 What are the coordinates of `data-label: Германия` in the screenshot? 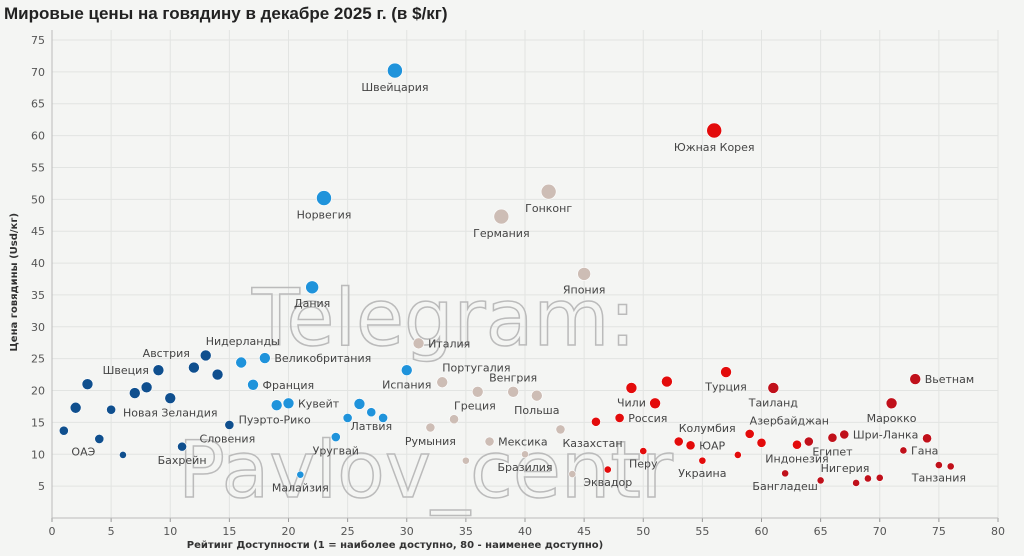 It's located at (501, 233).